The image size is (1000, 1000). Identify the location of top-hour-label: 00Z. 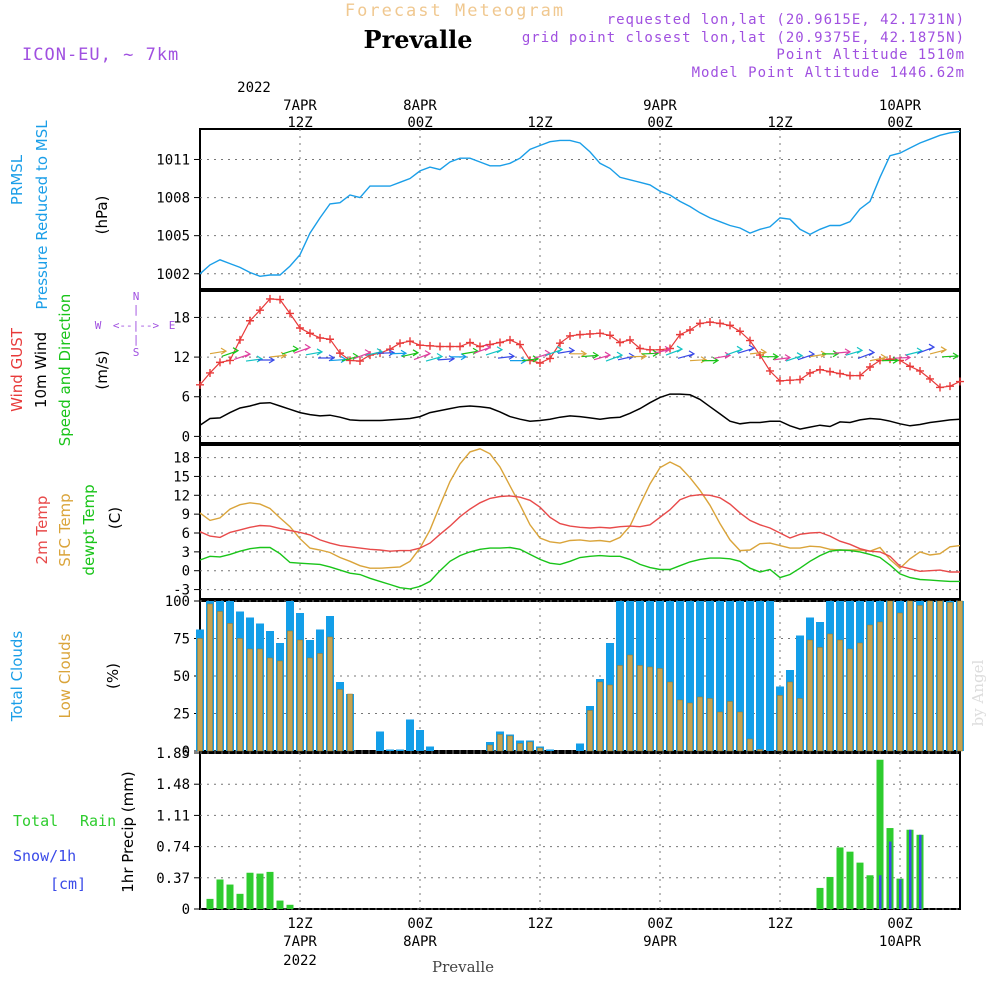
(899, 123).